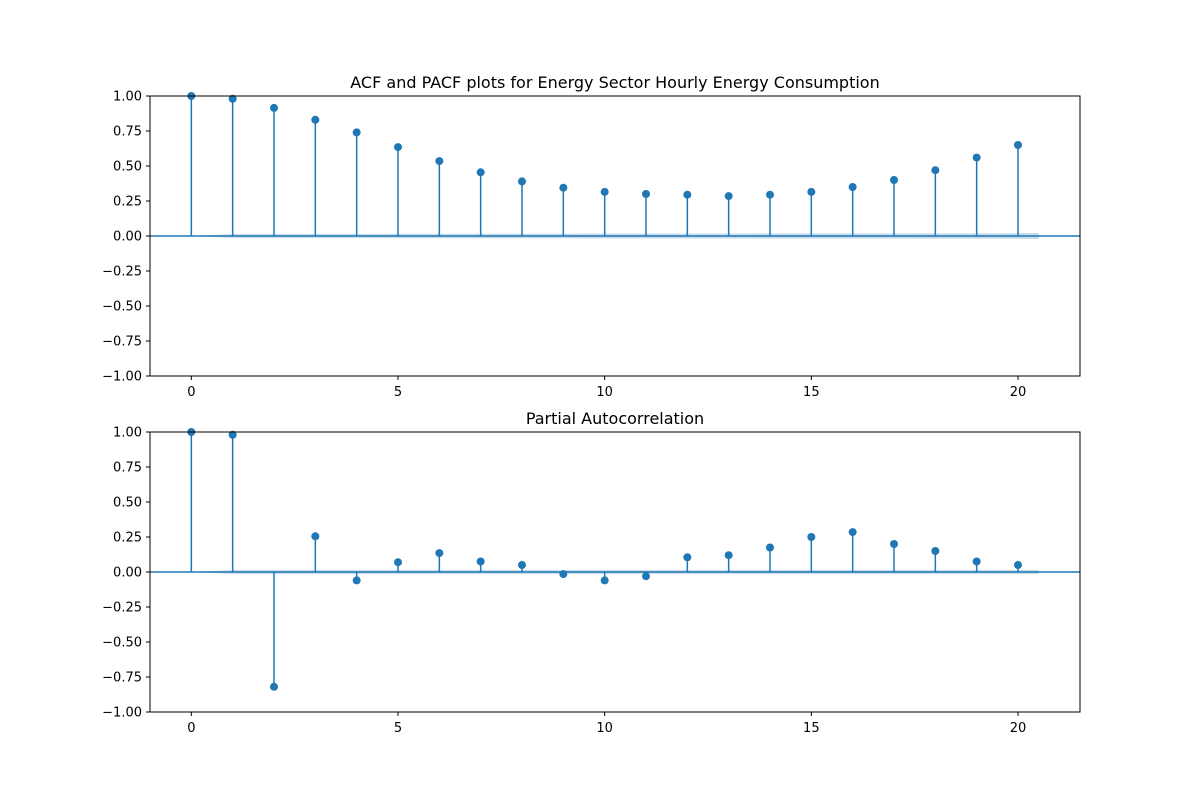  What do you see at coordinates (122, 377) in the screenshot?
I see `acf-ytick-label-8: −1.00` at bounding box center [122, 377].